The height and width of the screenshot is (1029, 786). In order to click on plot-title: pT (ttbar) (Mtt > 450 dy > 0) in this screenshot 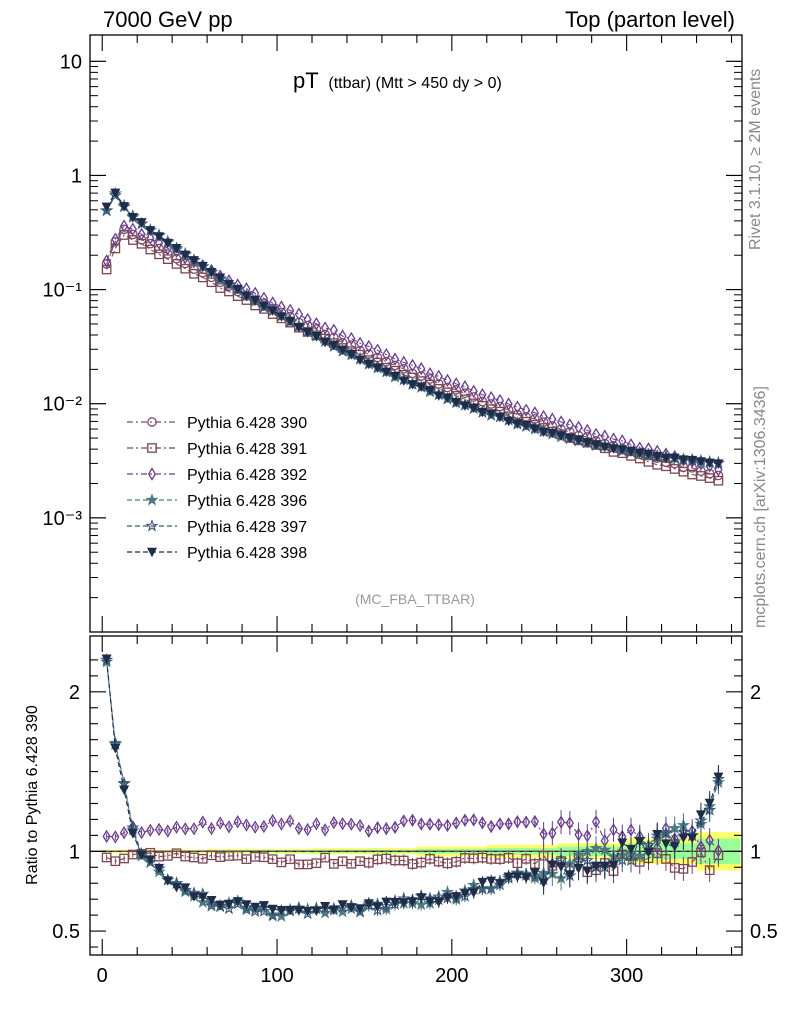, I will do `click(397, 80)`.